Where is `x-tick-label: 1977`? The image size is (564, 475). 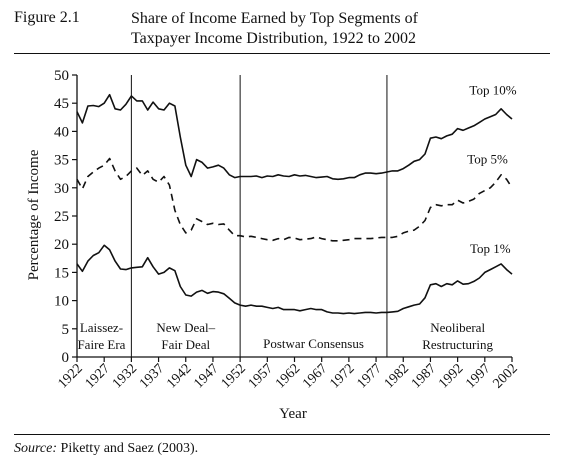
x-tick-label: 1977 is located at coordinates (369, 376).